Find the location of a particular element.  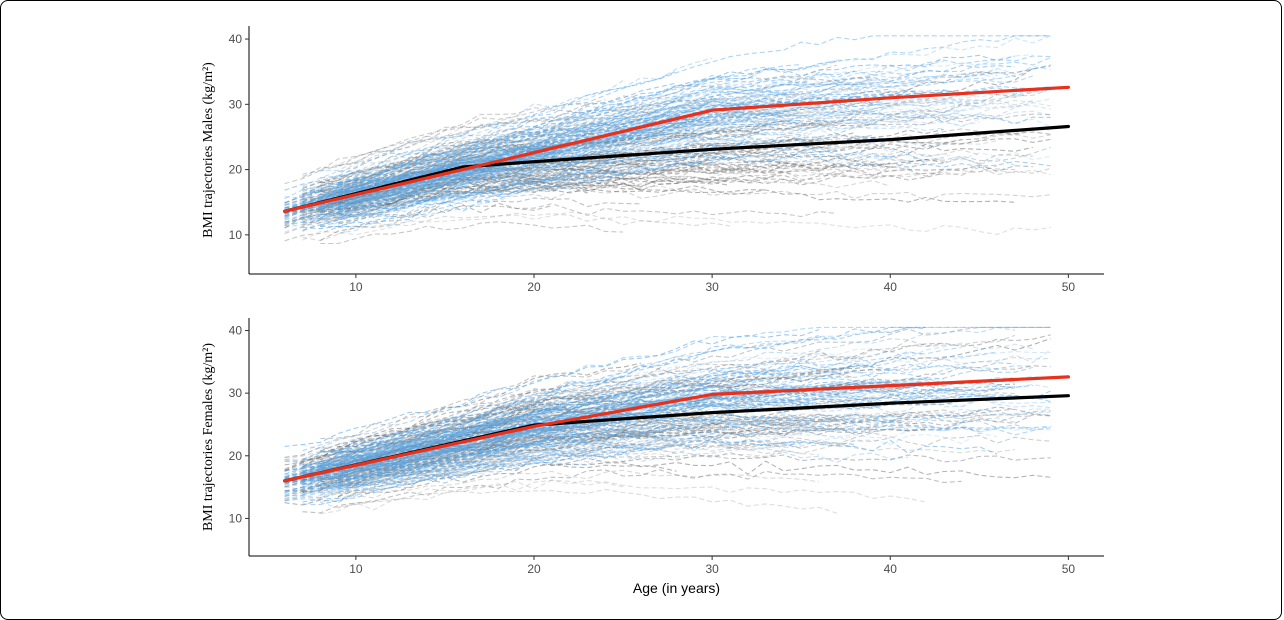

mean-line-black is located at coordinates (677, 168).